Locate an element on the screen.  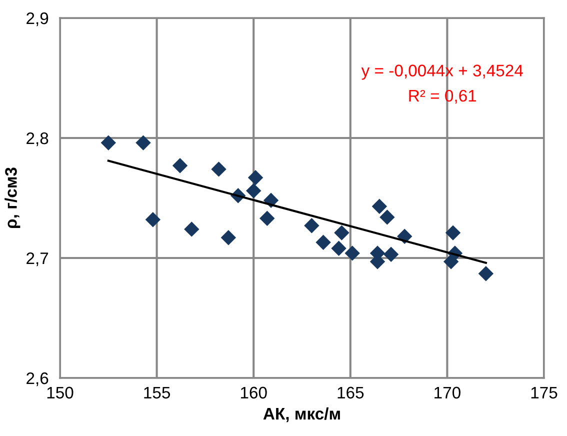
x-tick-label: 175 is located at coordinates (544, 392).